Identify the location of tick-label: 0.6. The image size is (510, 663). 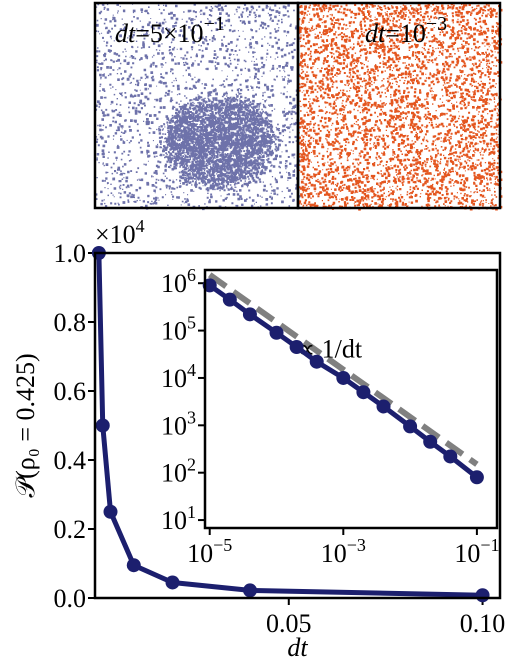
(70, 391).